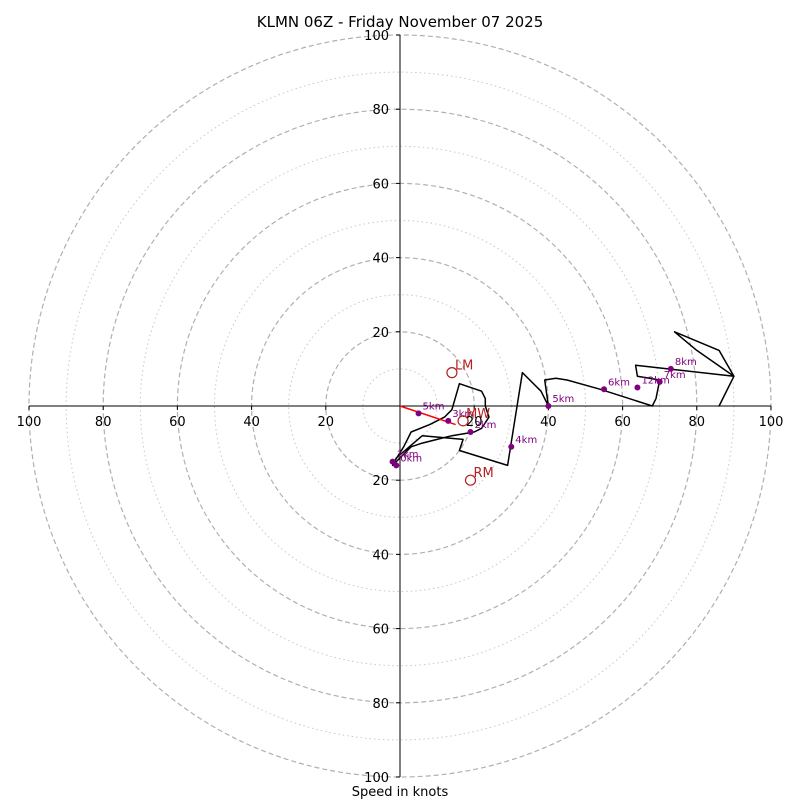  What do you see at coordinates (485, 425) in the screenshot?
I see `height-marker-label: 2km` at bounding box center [485, 425].